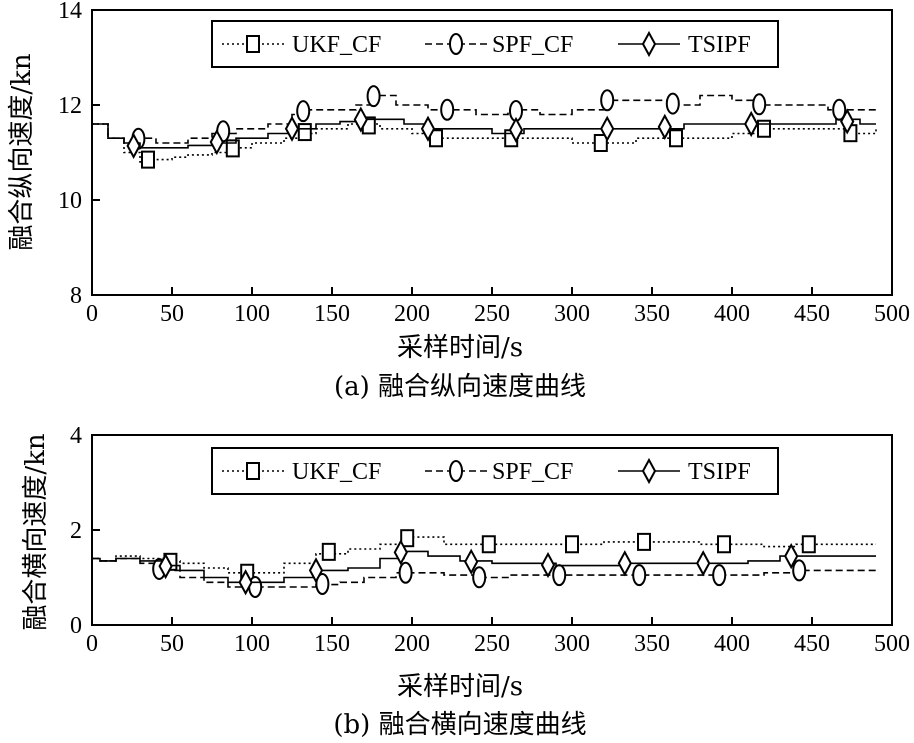 This screenshot has width=914, height=743. Describe the element at coordinates (459, 725) in the screenshot. I see `chart-caption: (b) 融合横向速度曲线` at that location.